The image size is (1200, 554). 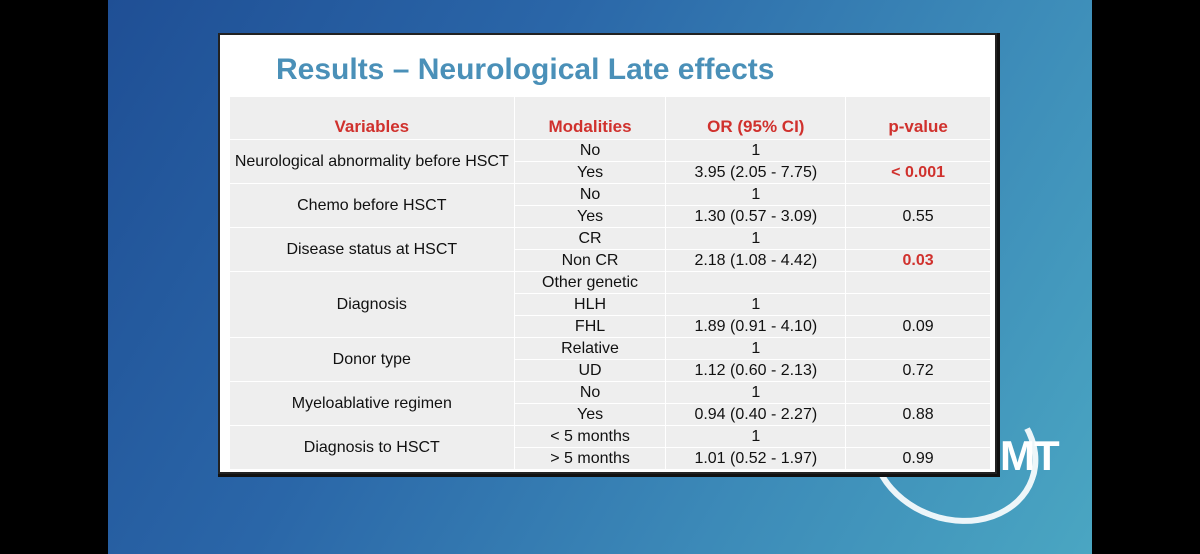 I want to click on table-row: UD 1.12 (0.60 - 2.13) 0.72, so click(x=610, y=370).